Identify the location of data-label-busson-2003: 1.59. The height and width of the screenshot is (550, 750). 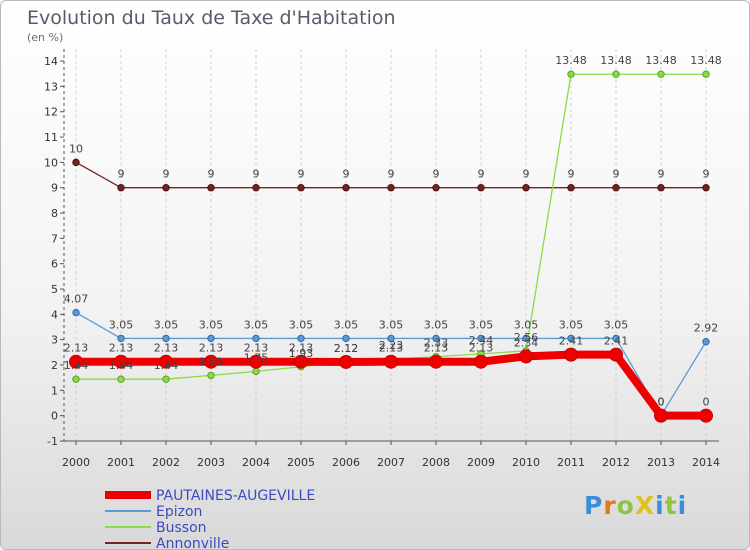
(211, 361).